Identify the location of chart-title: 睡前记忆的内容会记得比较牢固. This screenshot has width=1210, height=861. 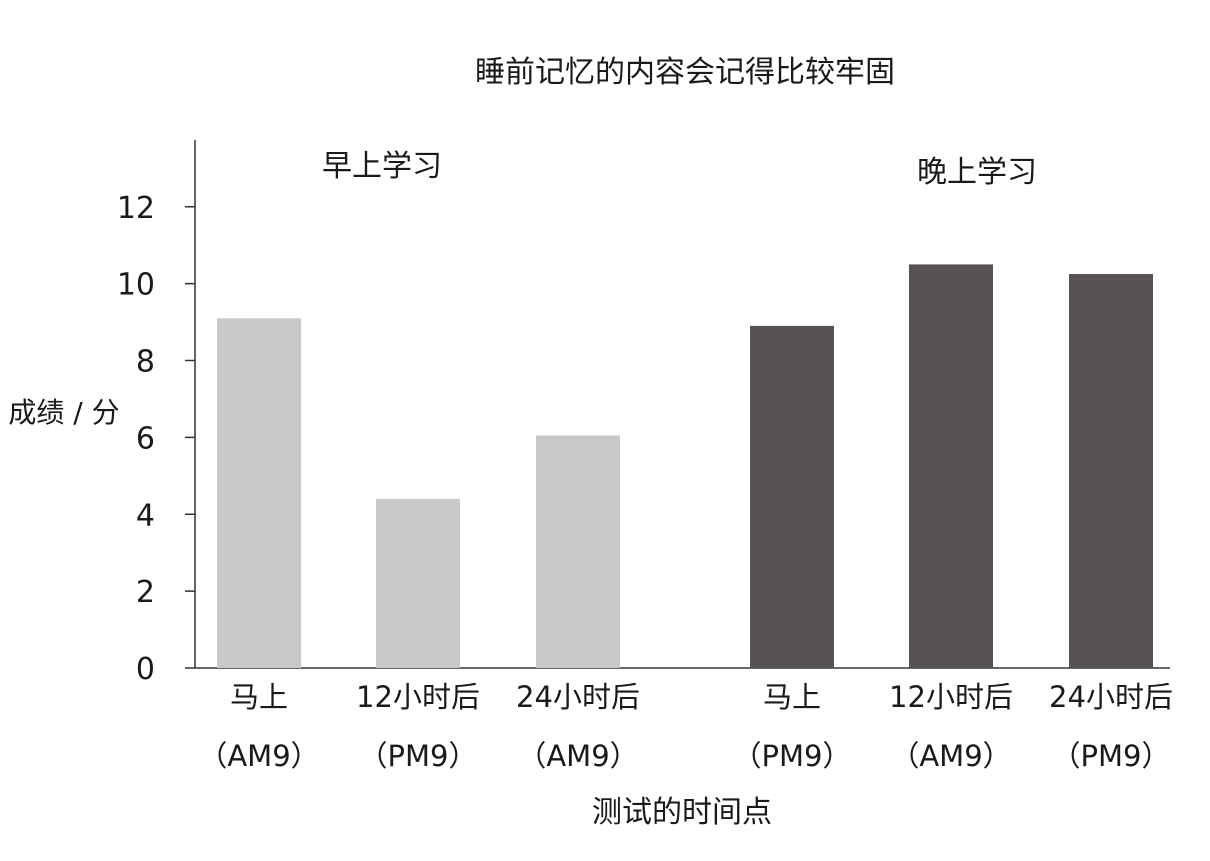
(685, 72).